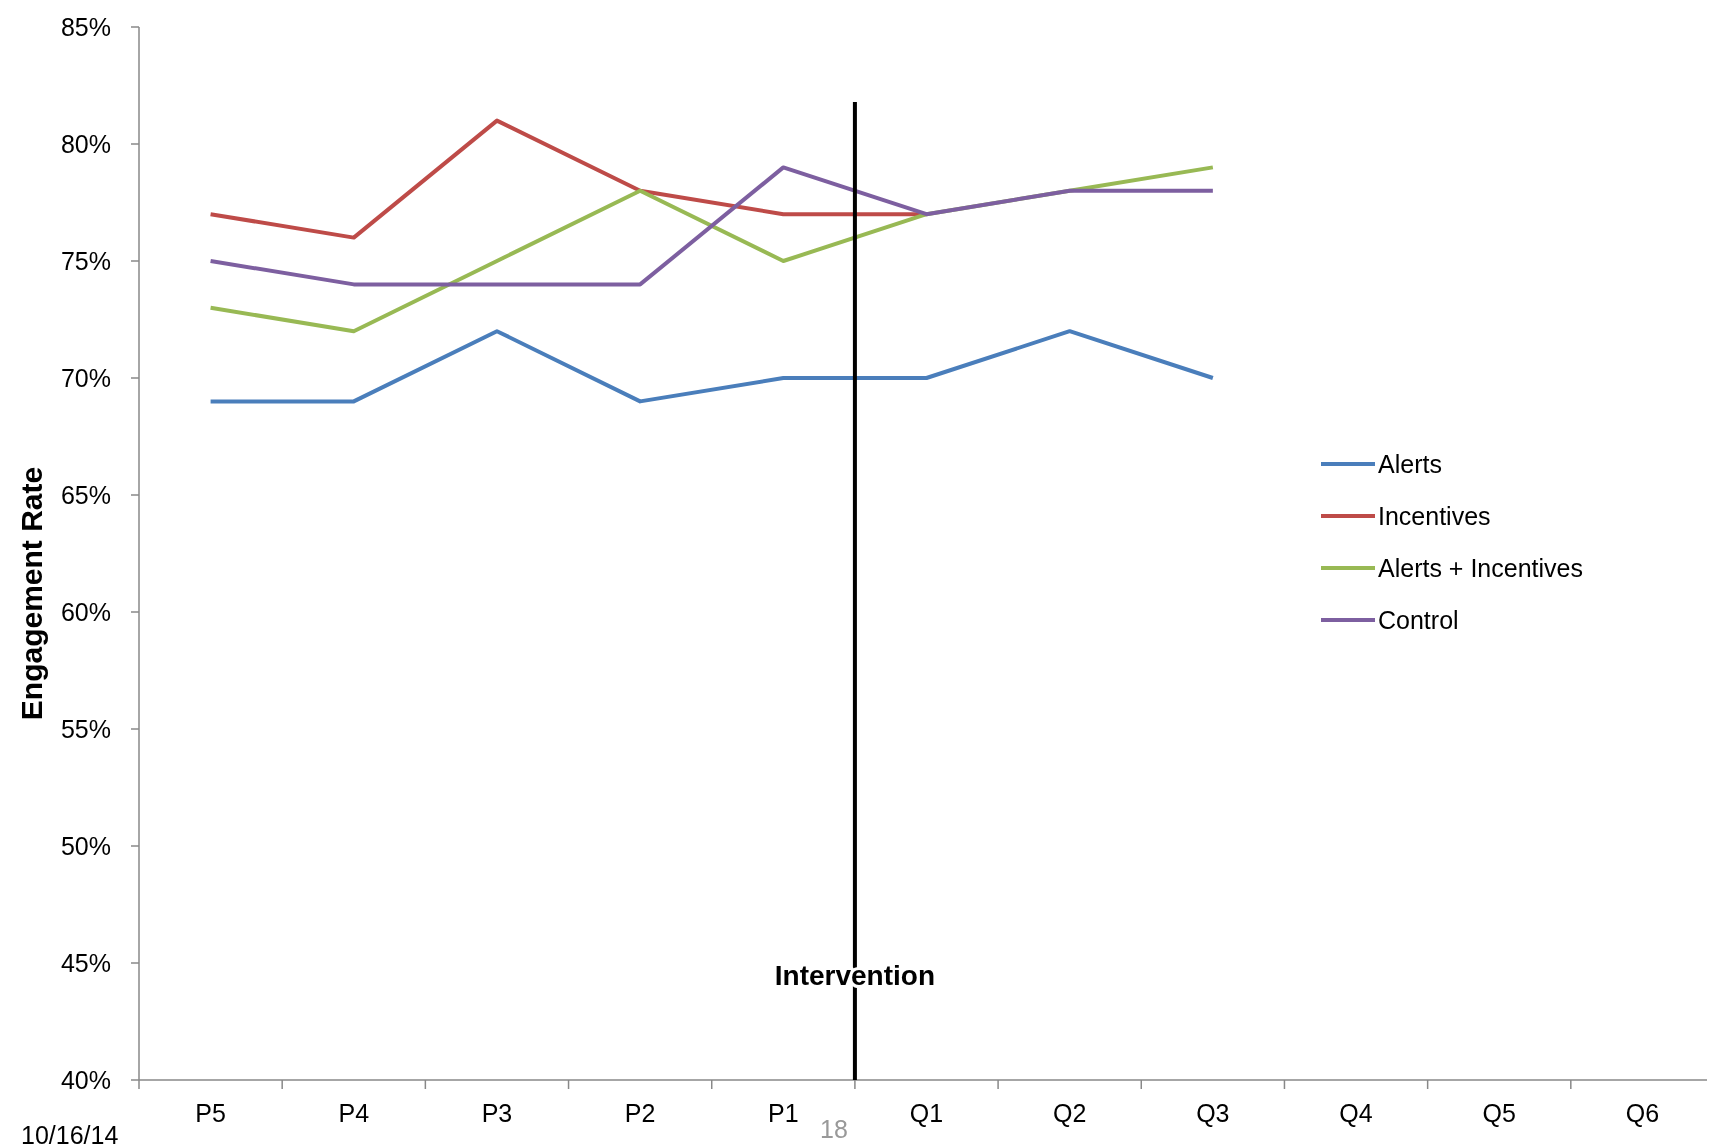 This screenshot has width=1715, height=1144. Describe the element at coordinates (1642, 1113) in the screenshot. I see `x-tick-label: Q6` at that location.